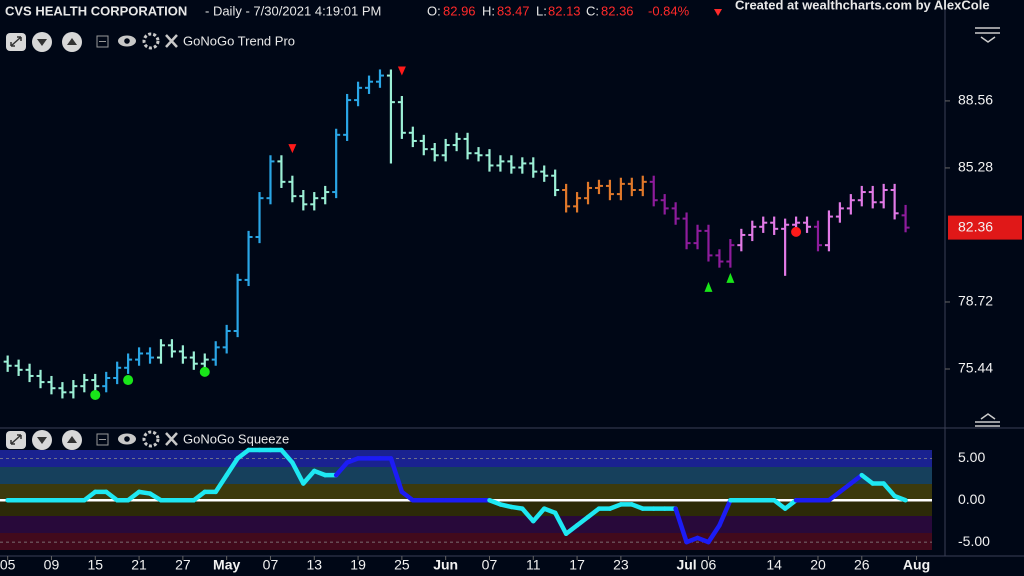 Image resolution: width=1024 pixels, height=576 pixels. What do you see at coordinates (445, 565) in the screenshot?
I see `x-tick-label: Jun` at bounding box center [445, 565].